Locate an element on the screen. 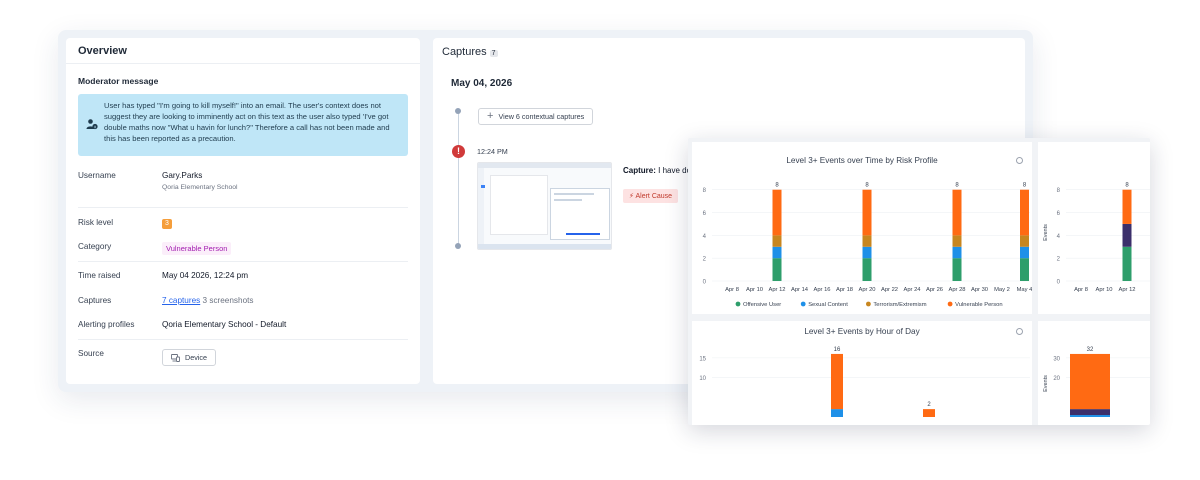 This screenshot has width=1200, height=480. capture-time: 12:24 PM is located at coordinates (492, 151).